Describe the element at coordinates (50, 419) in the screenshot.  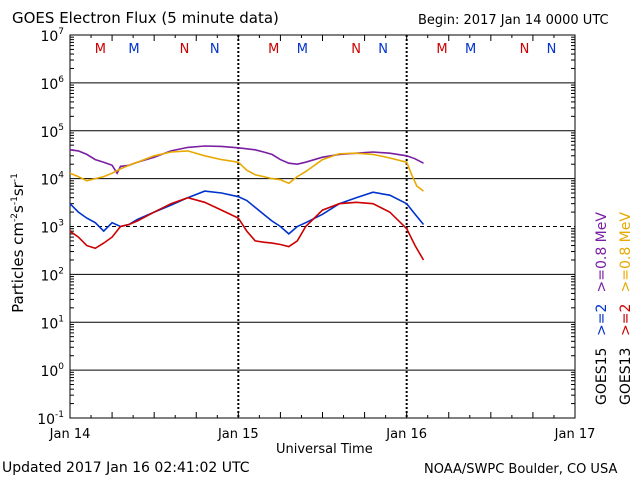
I see `y-tick-label: 10⁻¹` at that location.